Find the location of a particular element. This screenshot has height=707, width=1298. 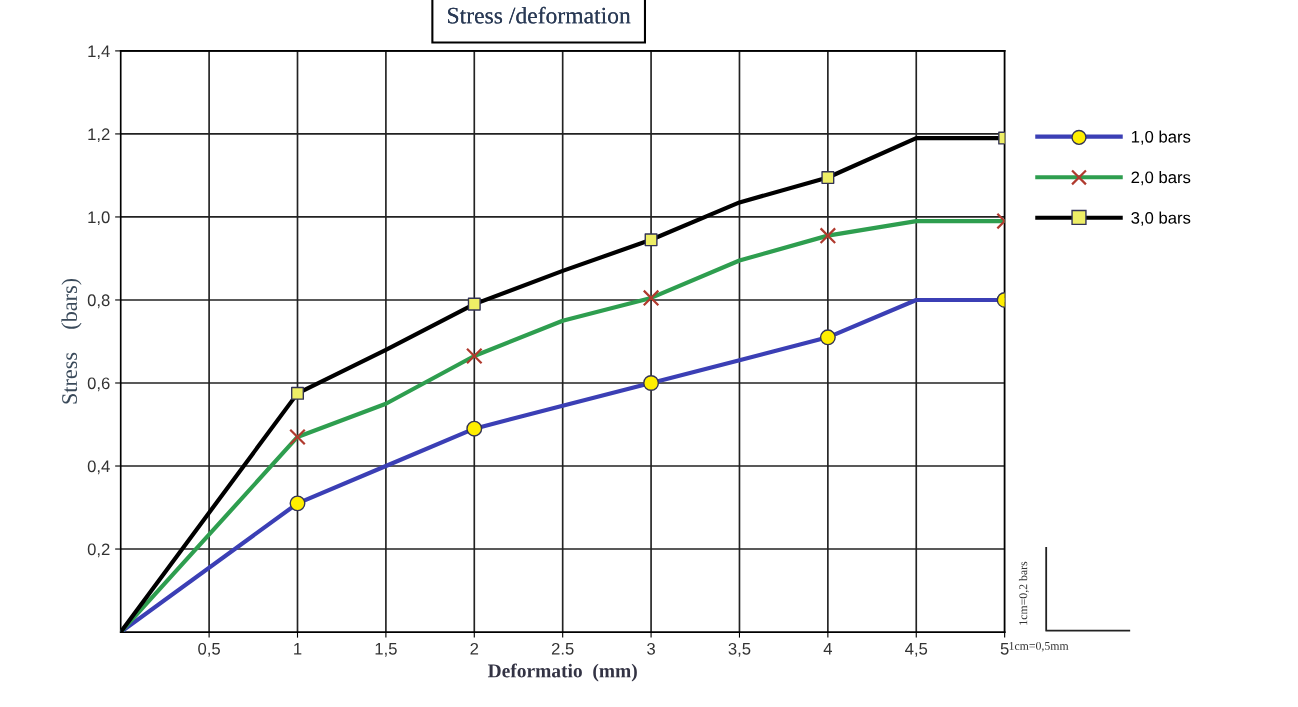

y-axis-title: Stress (bars) is located at coordinates (71, 341).